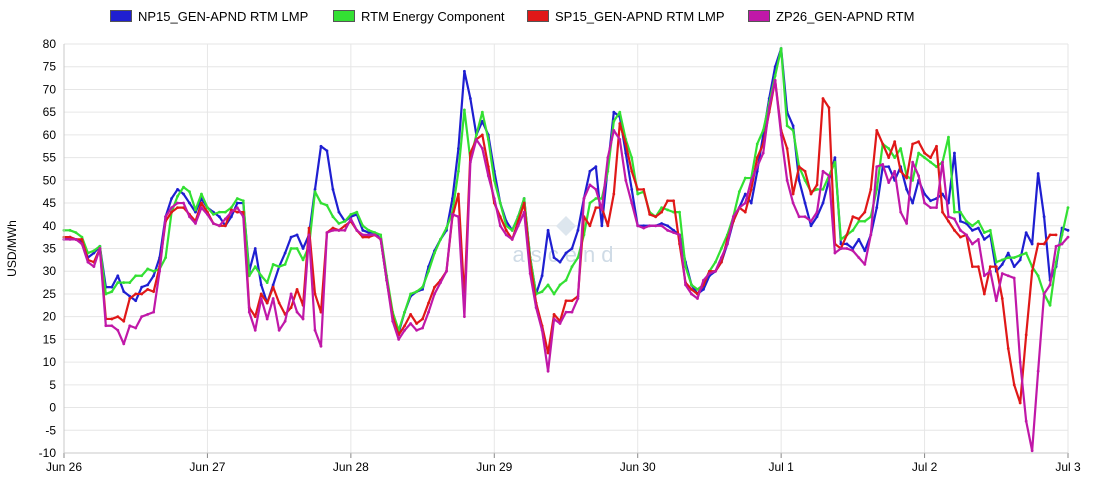  Describe the element at coordinates (209, 16) in the screenshot. I see `legend-item-np15: NP15_GEN-APND RTM LMP` at that location.